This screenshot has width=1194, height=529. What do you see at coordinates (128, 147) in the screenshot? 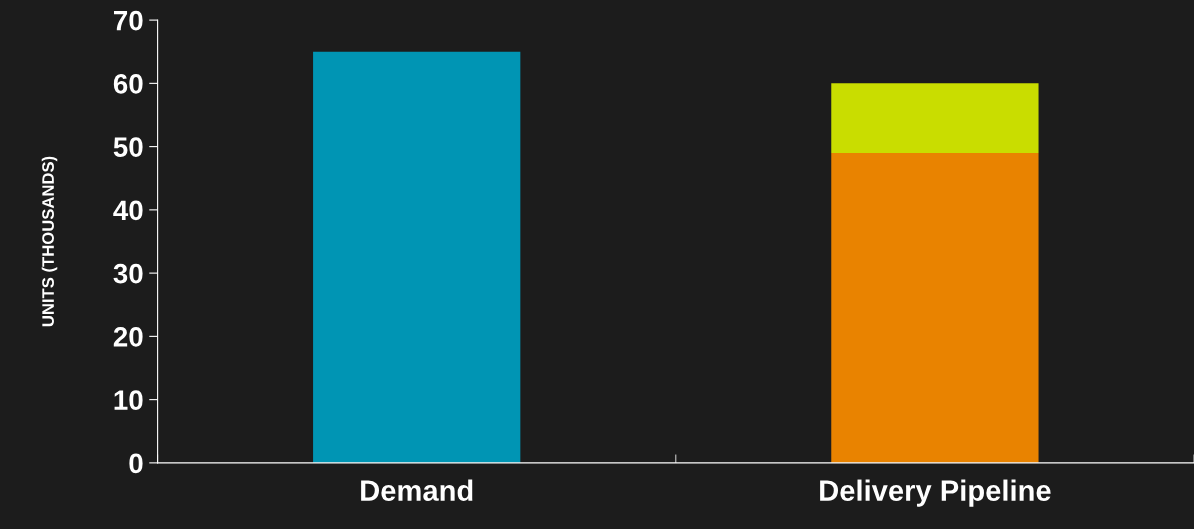
I see `y-tick-label: 50` at bounding box center [128, 147].